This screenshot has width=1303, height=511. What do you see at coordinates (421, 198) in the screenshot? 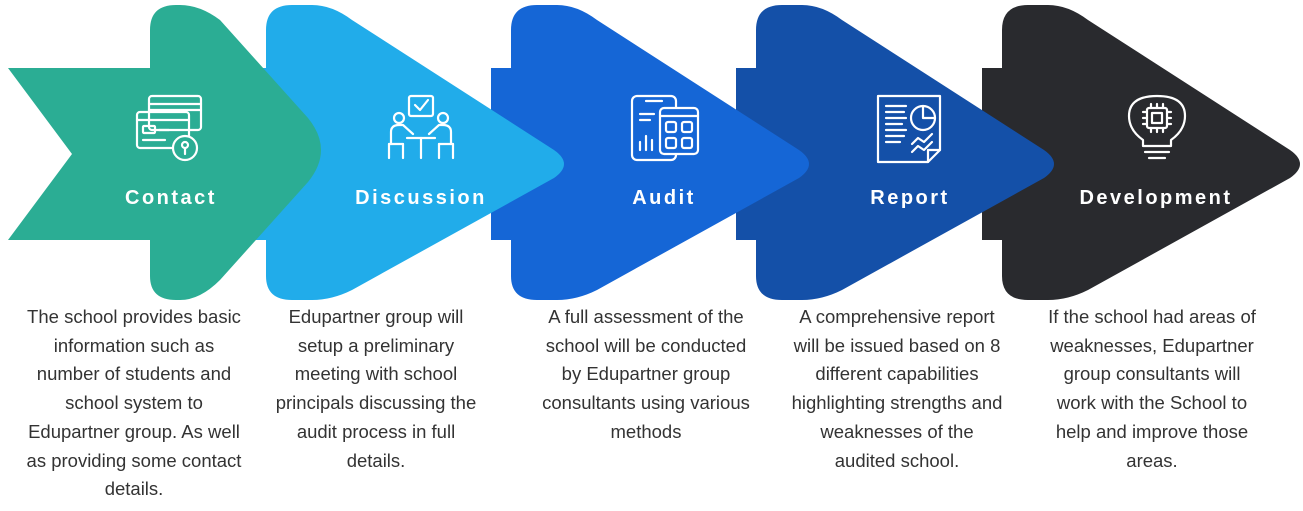
I see `step-title-discussion: Discussion` at bounding box center [421, 198].